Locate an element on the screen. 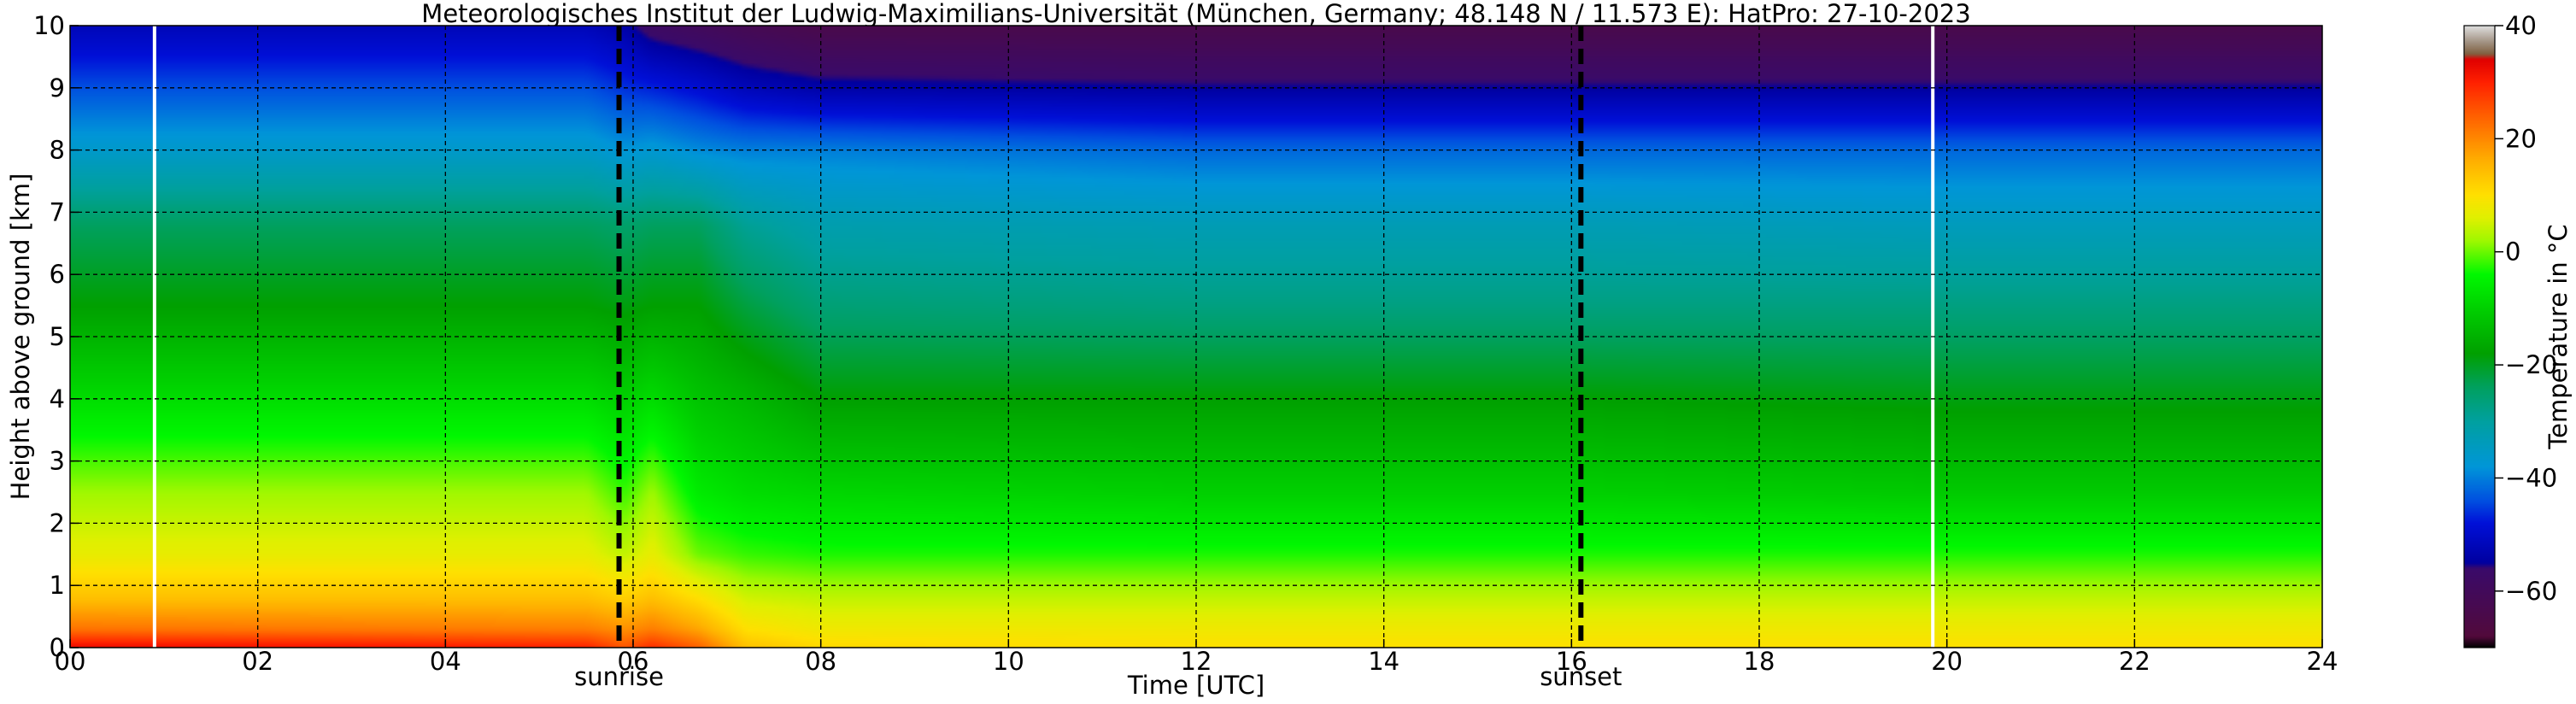  x-tick-label: 16 is located at coordinates (1571, 661).